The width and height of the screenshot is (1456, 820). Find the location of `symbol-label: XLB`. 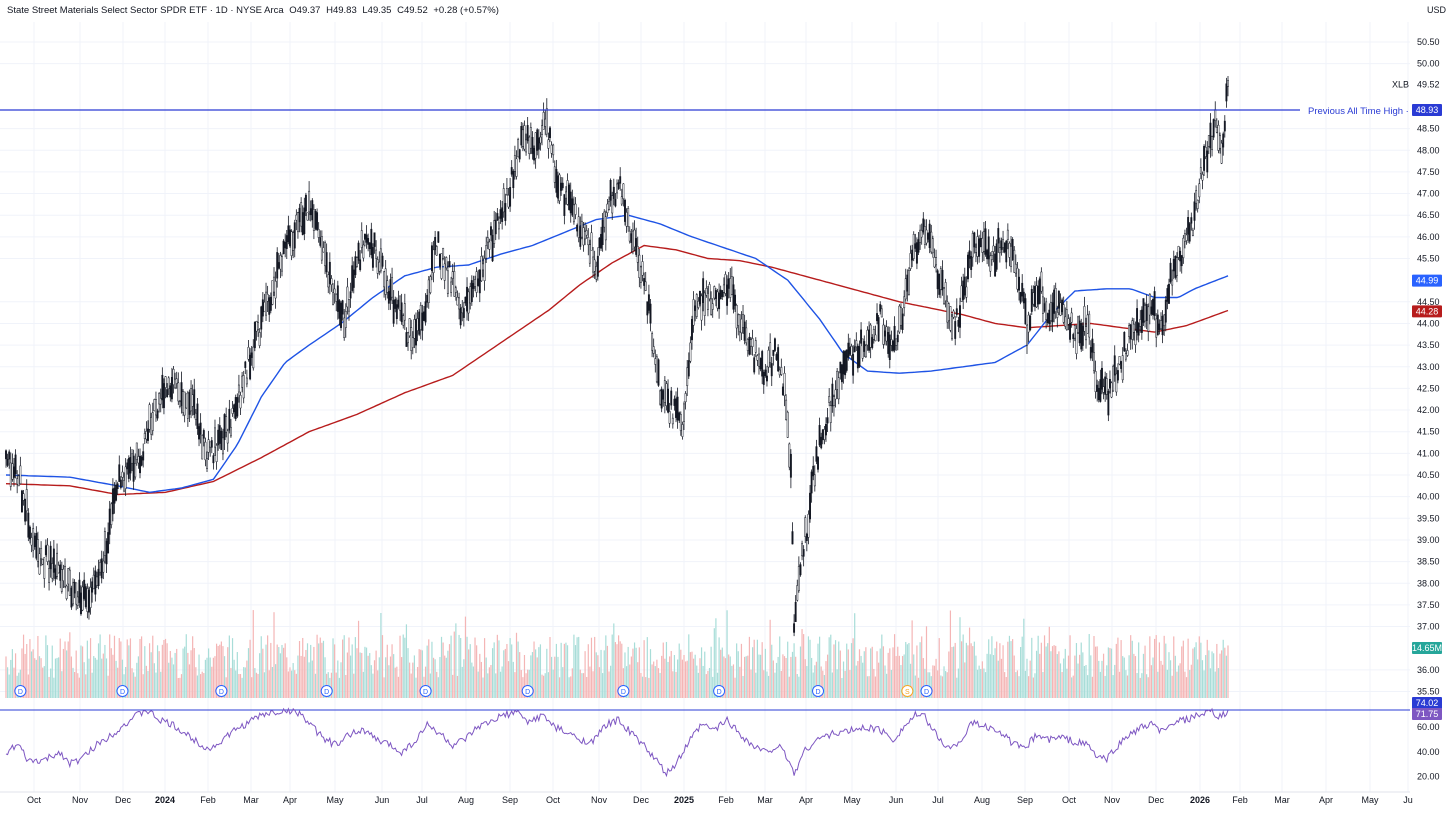

symbol-label: XLB is located at coordinates (1400, 84).